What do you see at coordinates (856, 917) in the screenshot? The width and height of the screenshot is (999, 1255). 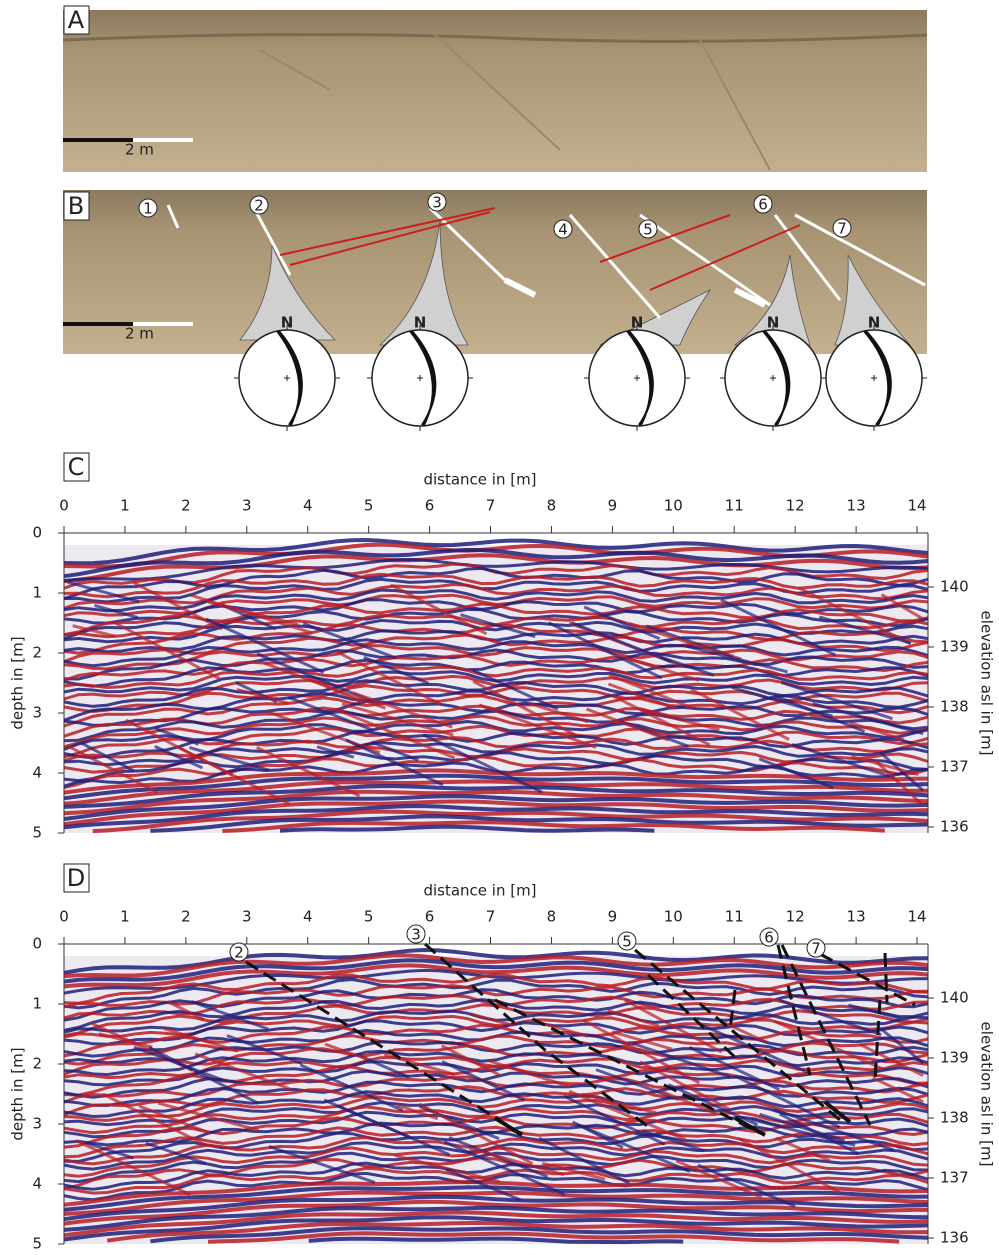 I see `x-tick-label: 13` at bounding box center [856, 917].